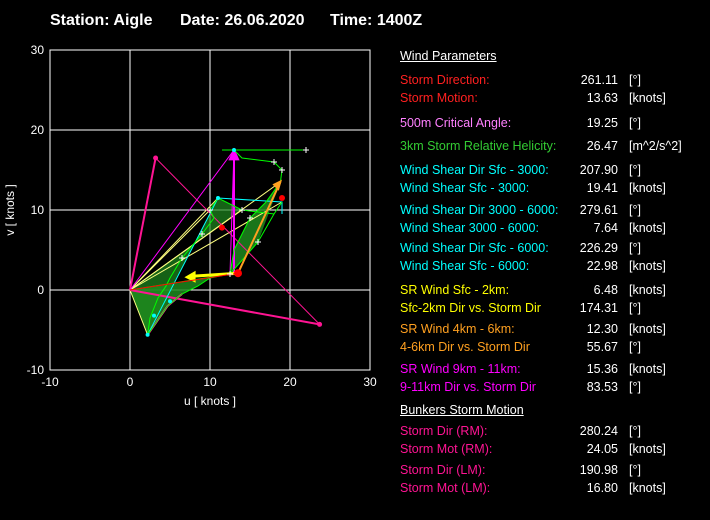 Image resolution: width=710 pixels, height=520 pixels. Describe the element at coordinates (445, 488) in the screenshot. I see `bunkers-label: Storm Mot (LM):` at that location.